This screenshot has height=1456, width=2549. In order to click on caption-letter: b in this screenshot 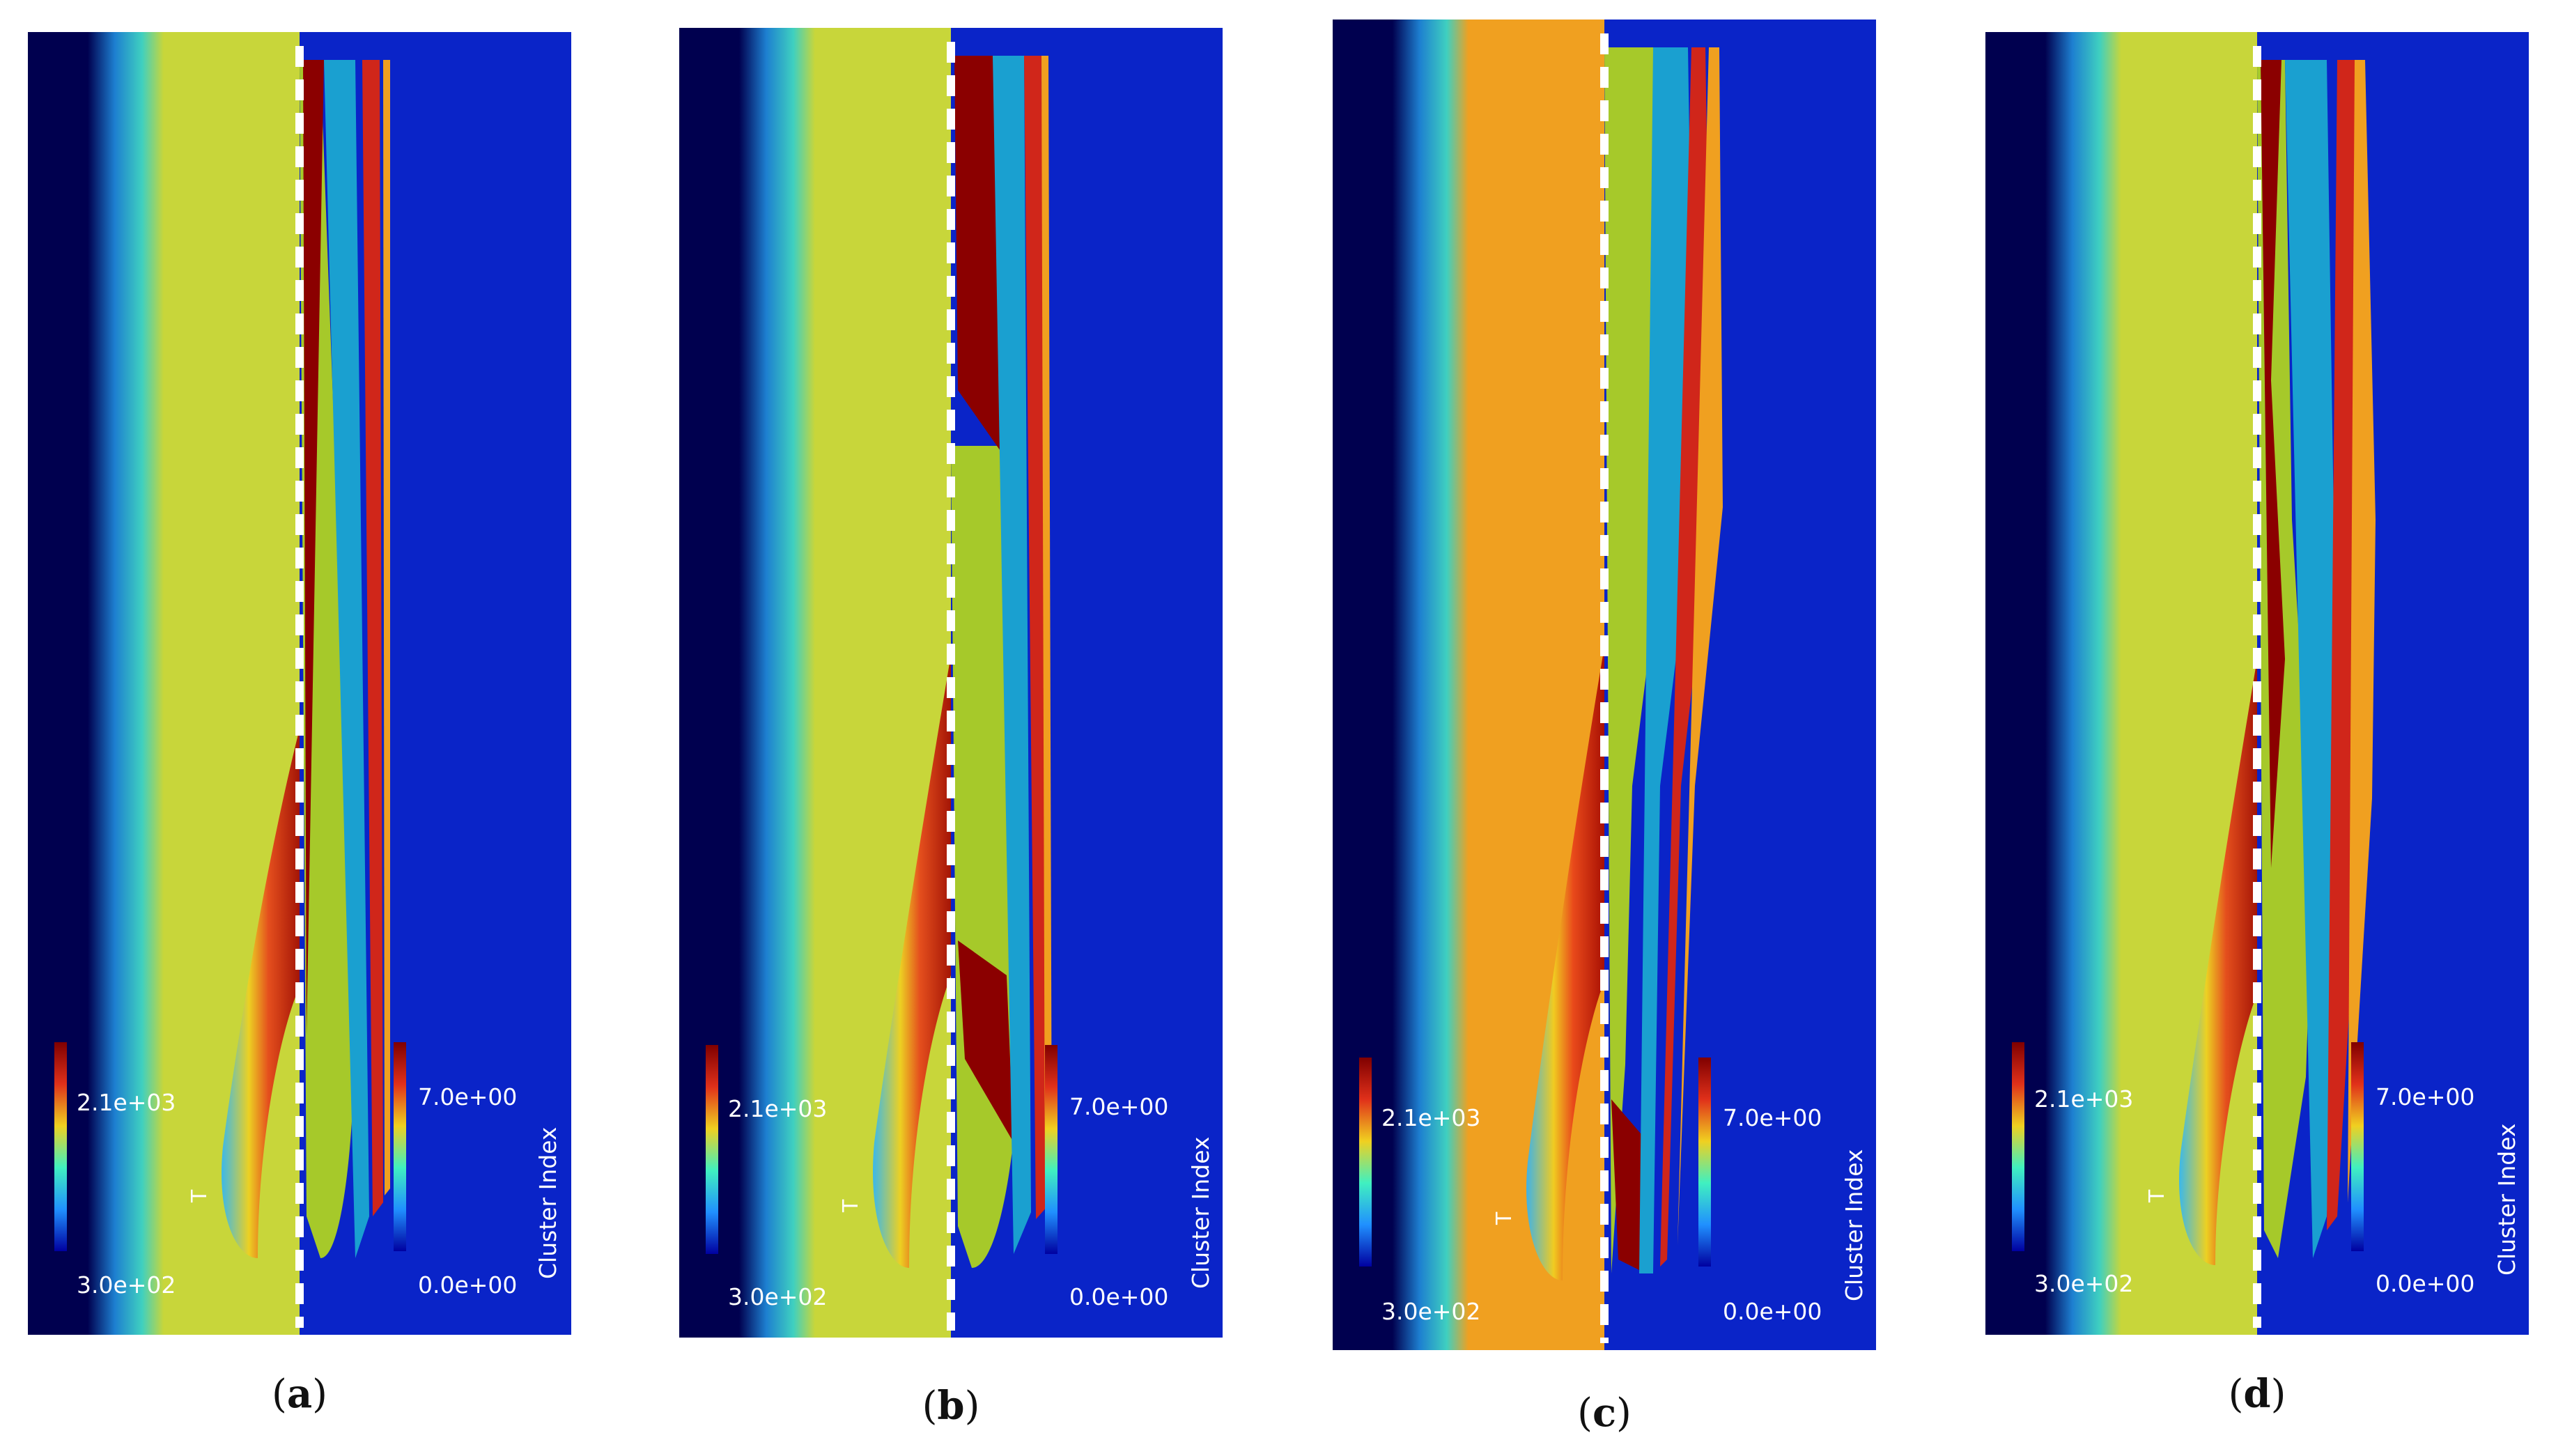, I will do `click(951, 1406)`.